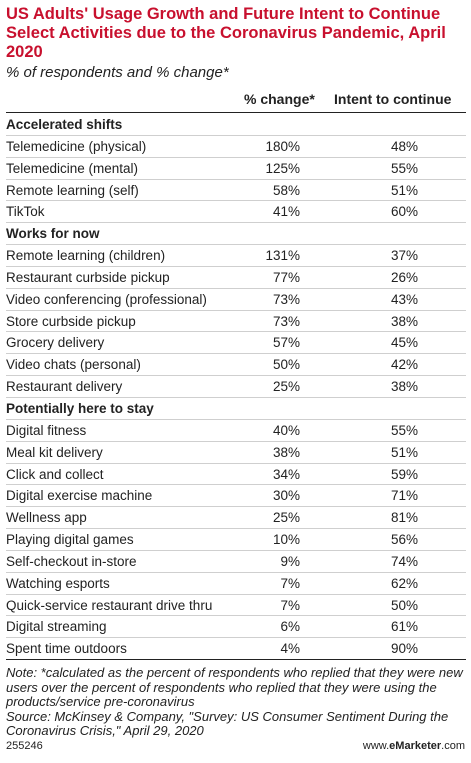  What do you see at coordinates (453, 746) in the screenshot?
I see `brand-suffix: .com` at bounding box center [453, 746].